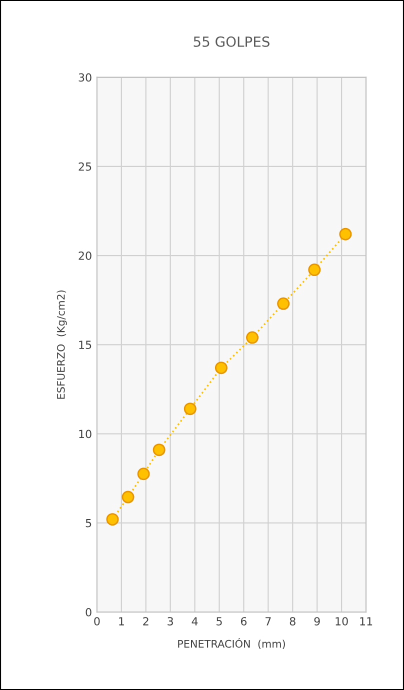  What do you see at coordinates (232, 41) in the screenshot?
I see `chart-title: 55 GOLPES` at bounding box center [232, 41].